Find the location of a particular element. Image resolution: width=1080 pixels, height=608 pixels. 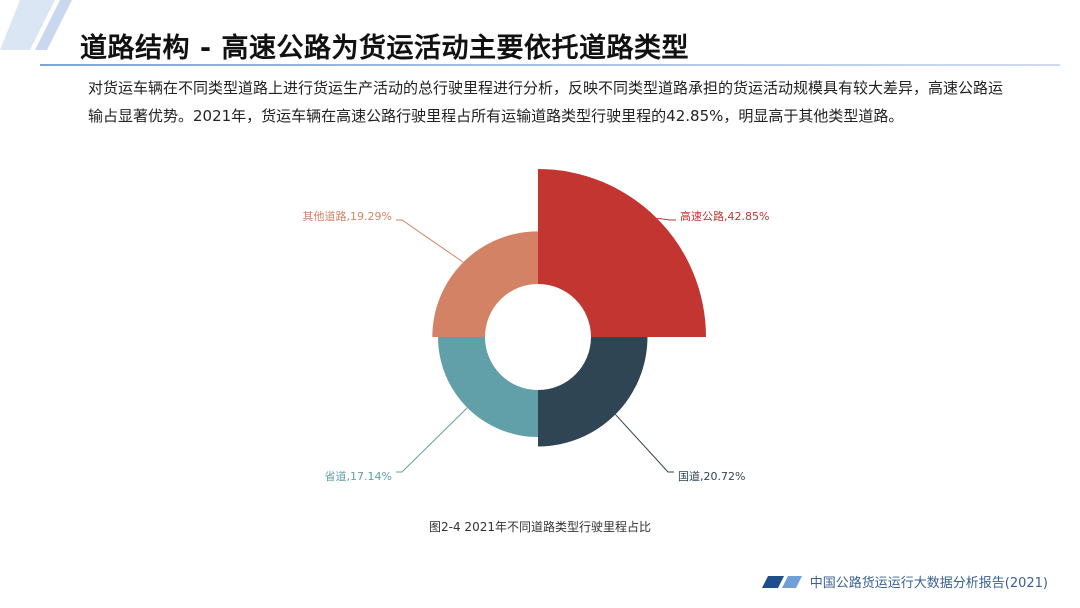

slice-label-4: 其他道路,19.29% is located at coordinates (347, 216).